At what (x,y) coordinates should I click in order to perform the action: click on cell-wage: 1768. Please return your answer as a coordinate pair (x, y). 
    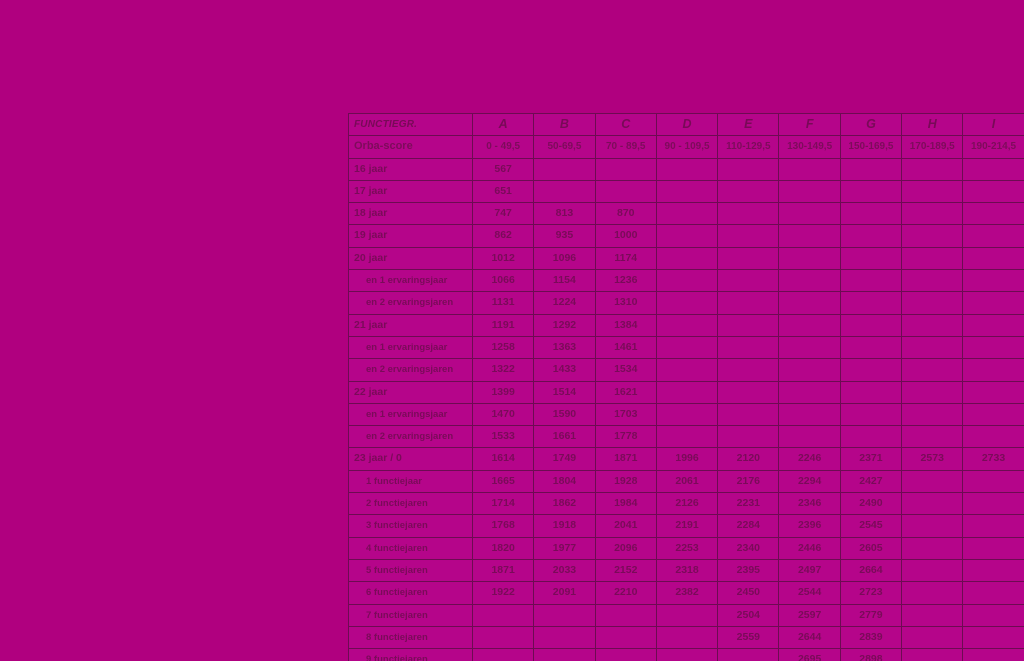
    Looking at the image, I should click on (503, 526).